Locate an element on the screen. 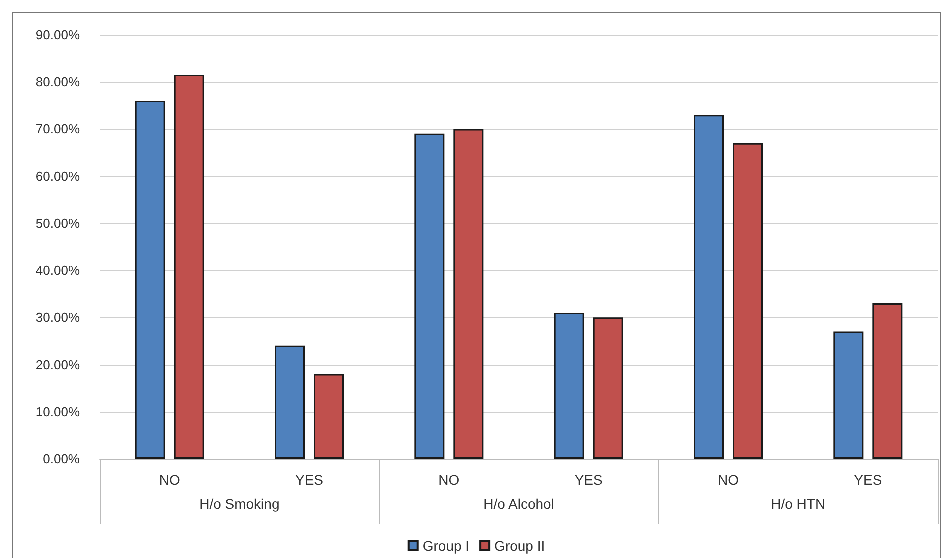 Image resolution: width=943 pixels, height=558 pixels. text: H/o HTN is located at coordinates (798, 504).